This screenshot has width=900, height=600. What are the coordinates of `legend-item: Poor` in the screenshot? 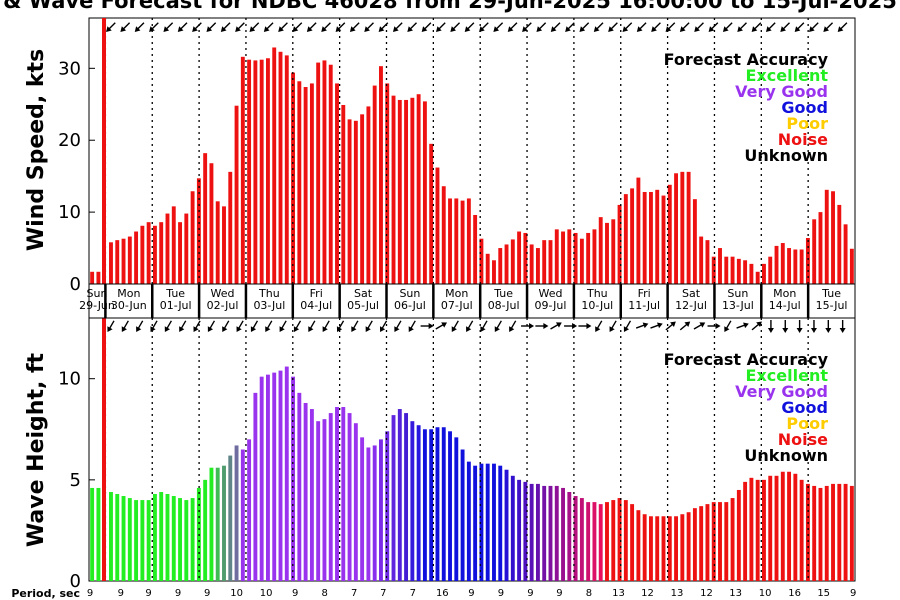 It's located at (807, 123).